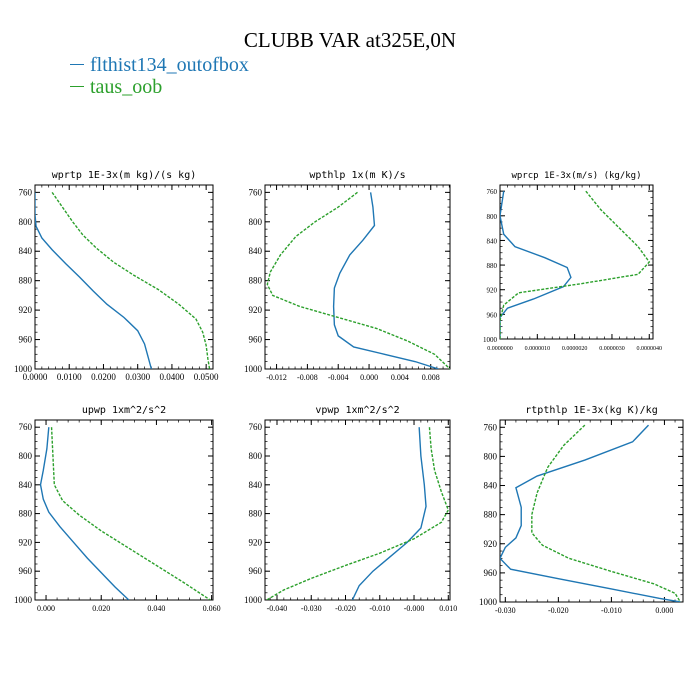 Image resolution: width=700 pixels, height=700 pixels. What do you see at coordinates (612, 349) in the screenshot?
I see `x-tick-label: 0.0000030` at bounding box center [612, 349].